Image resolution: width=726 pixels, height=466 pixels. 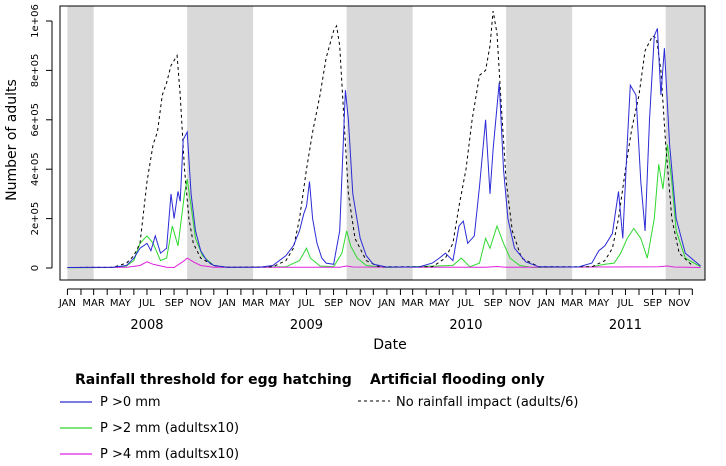 I want to click on x-tick-label-17: NOV, so click(x=520, y=303).